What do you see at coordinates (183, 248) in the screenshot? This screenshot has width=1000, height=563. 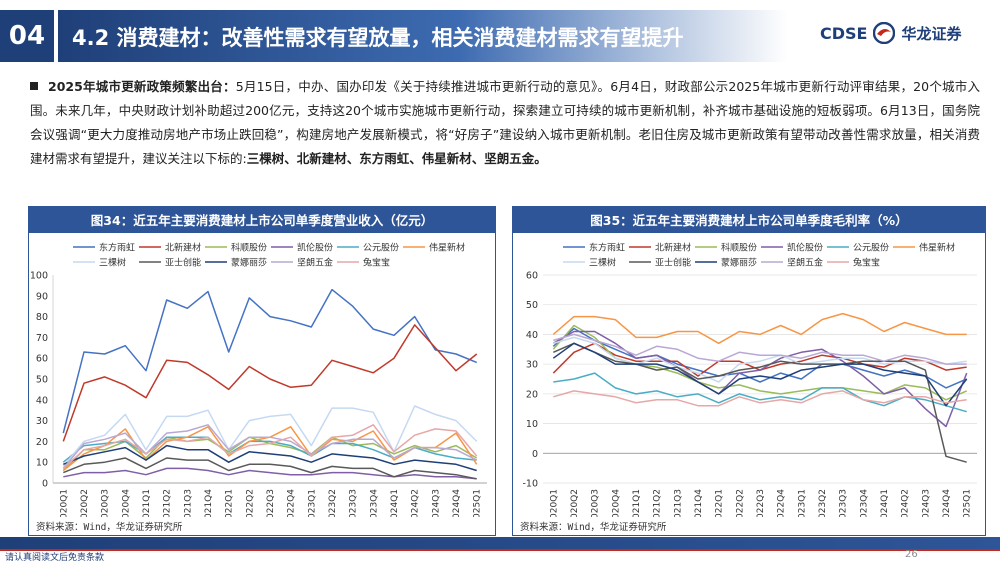 I see `legend-label: 北新建材` at bounding box center [183, 248].